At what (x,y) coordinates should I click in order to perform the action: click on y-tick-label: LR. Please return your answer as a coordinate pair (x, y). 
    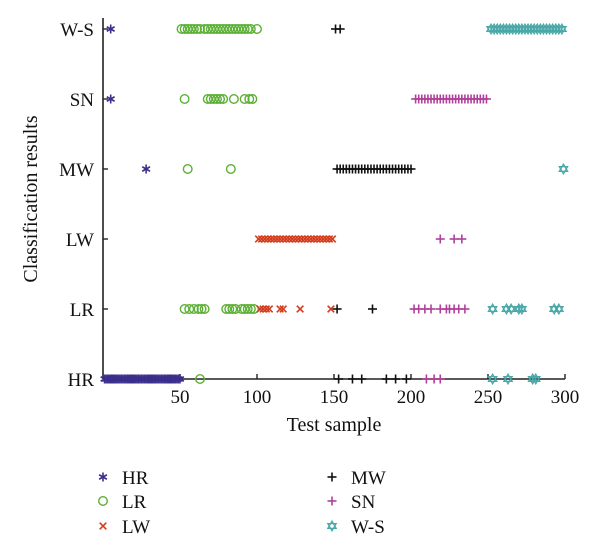
    Looking at the image, I should click on (82, 310).